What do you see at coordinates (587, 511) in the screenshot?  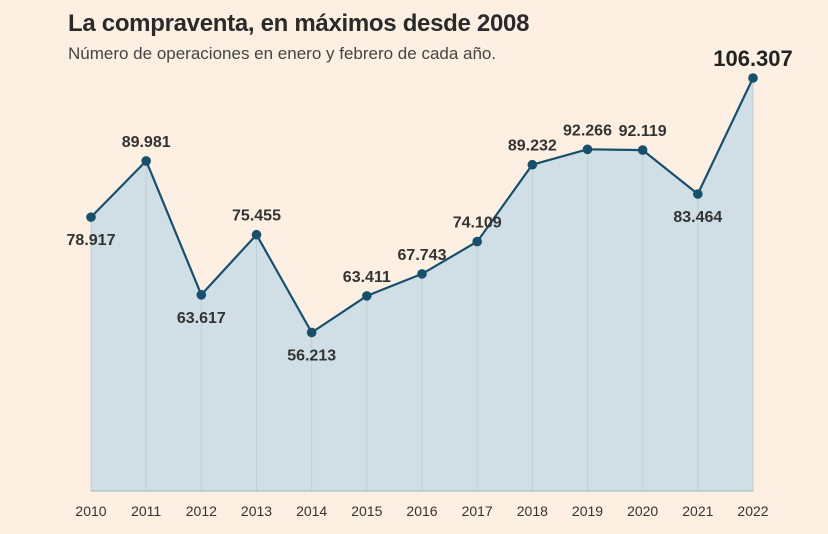 I see `x-tick-label-2019: 2019` at bounding box center [587, 511].